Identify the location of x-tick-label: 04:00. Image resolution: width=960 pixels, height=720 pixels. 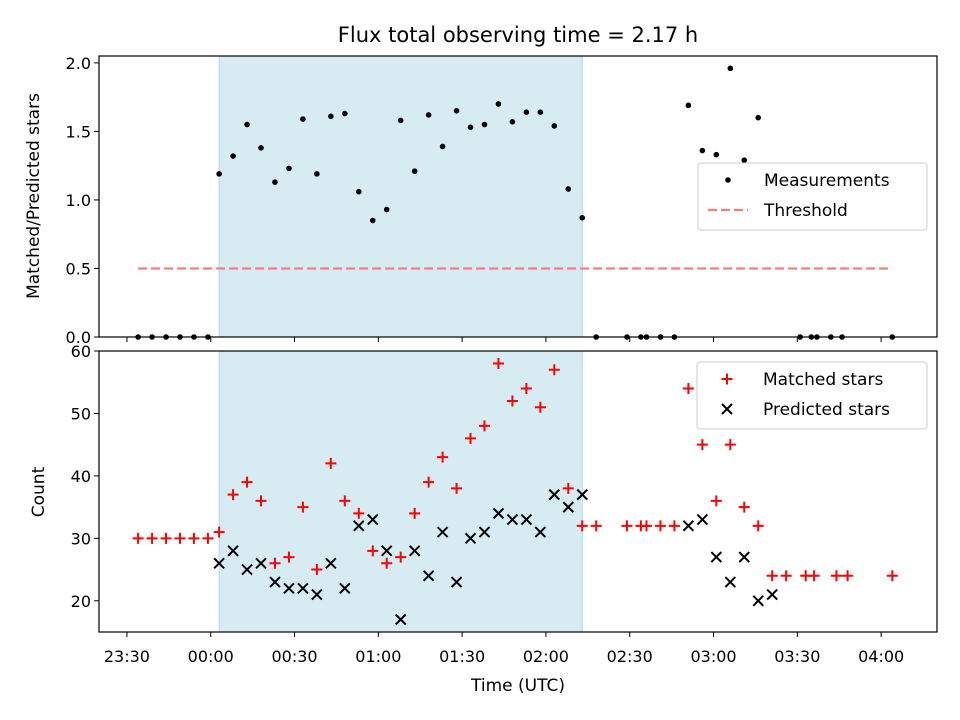
(881, 656).